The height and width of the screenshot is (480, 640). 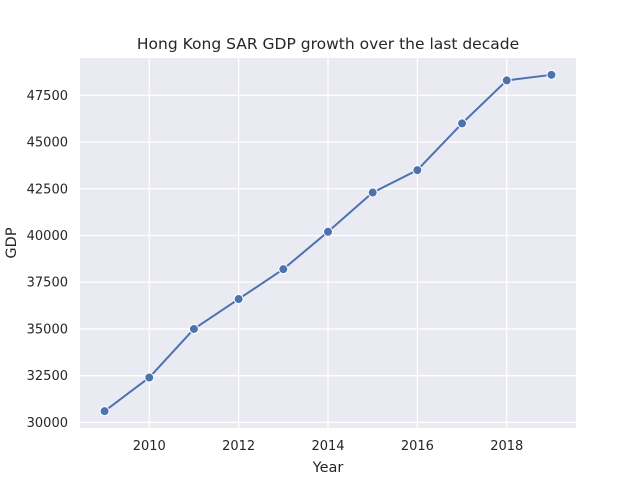 What do you see at coordinates (47, 283) in the screenshot?
I see `y-tick-label: 37500` at bounding box center [47, 283].